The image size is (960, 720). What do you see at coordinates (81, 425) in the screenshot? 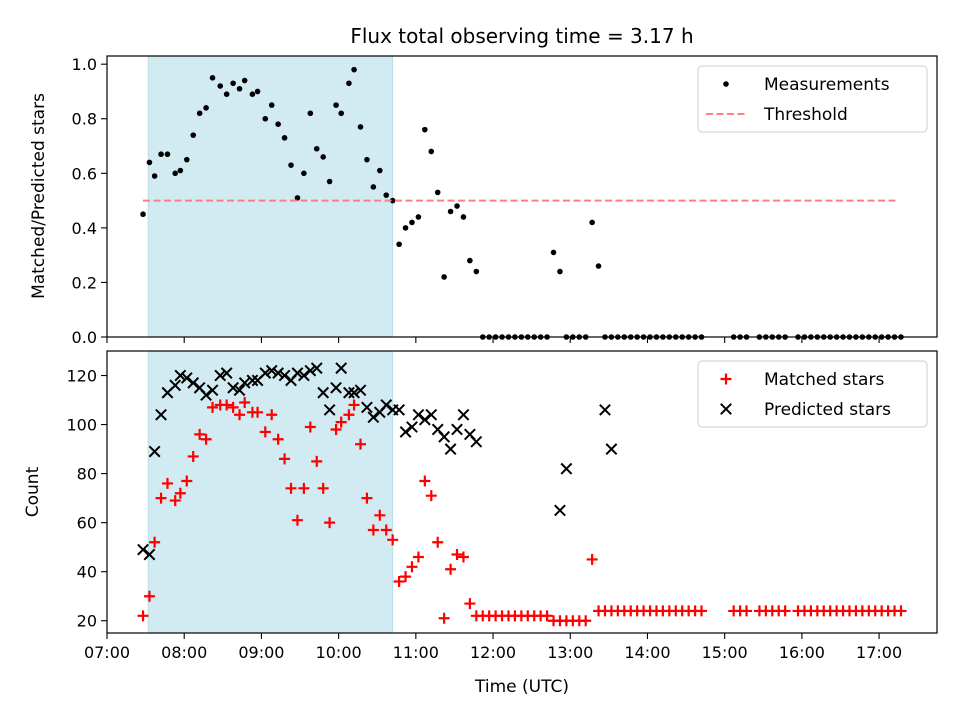
I see `bottom-y-tick-label: 100` at bounding box center [81, 425].